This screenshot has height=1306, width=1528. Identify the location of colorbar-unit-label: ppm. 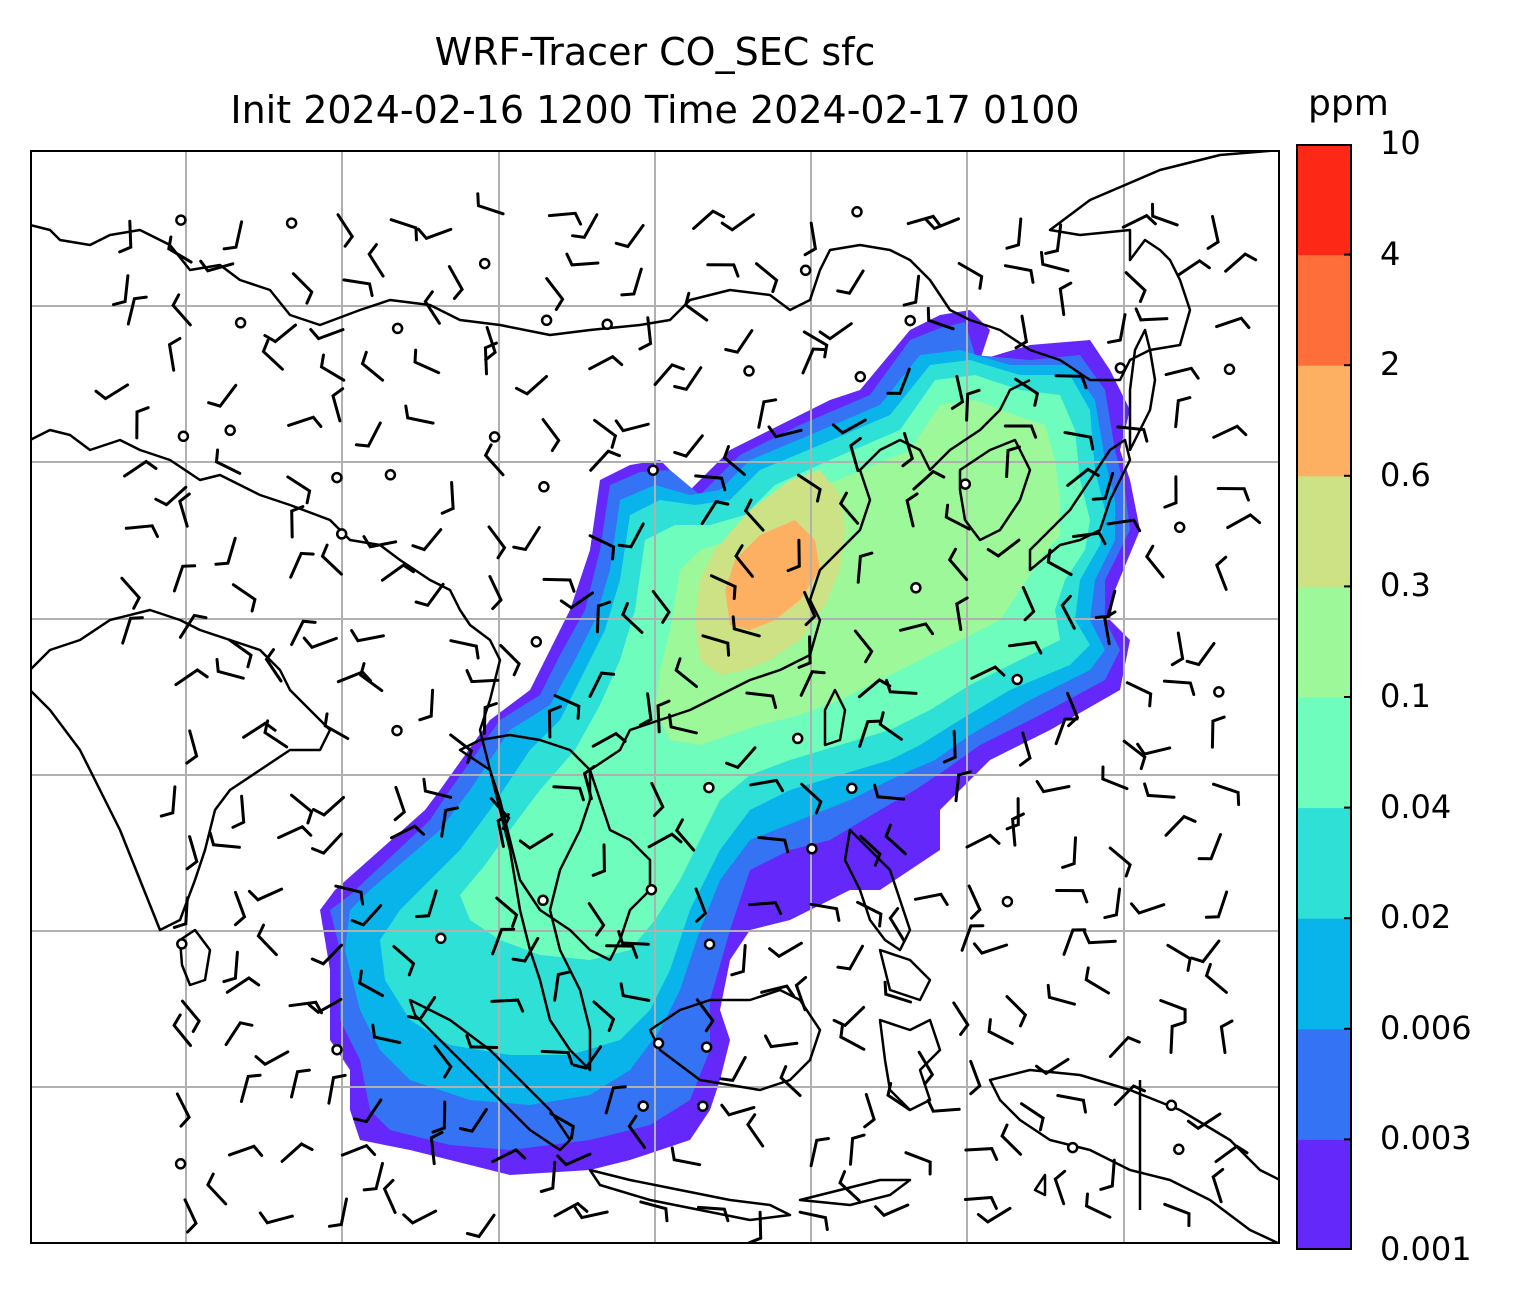
(1348, 103).